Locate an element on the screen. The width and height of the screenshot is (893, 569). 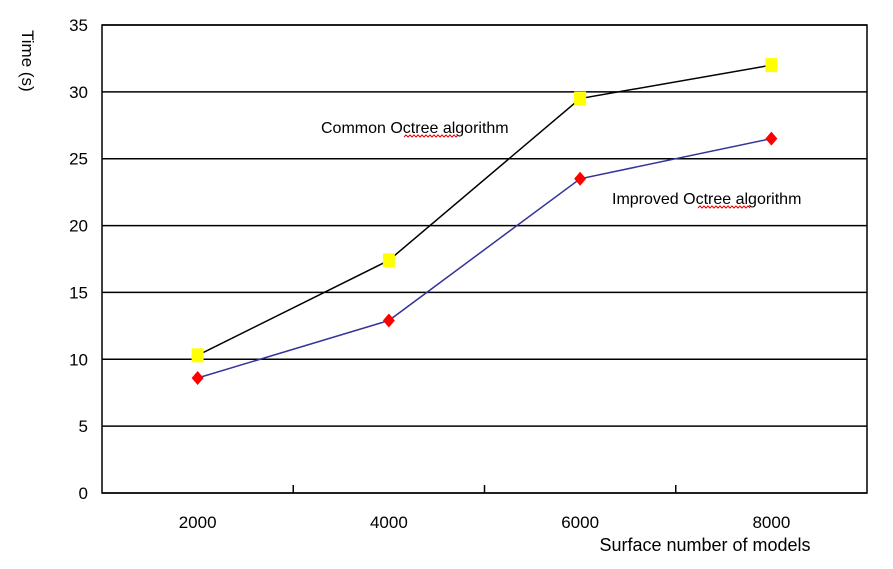
y-tick-label: 30 is located at coordinates (78, 92).